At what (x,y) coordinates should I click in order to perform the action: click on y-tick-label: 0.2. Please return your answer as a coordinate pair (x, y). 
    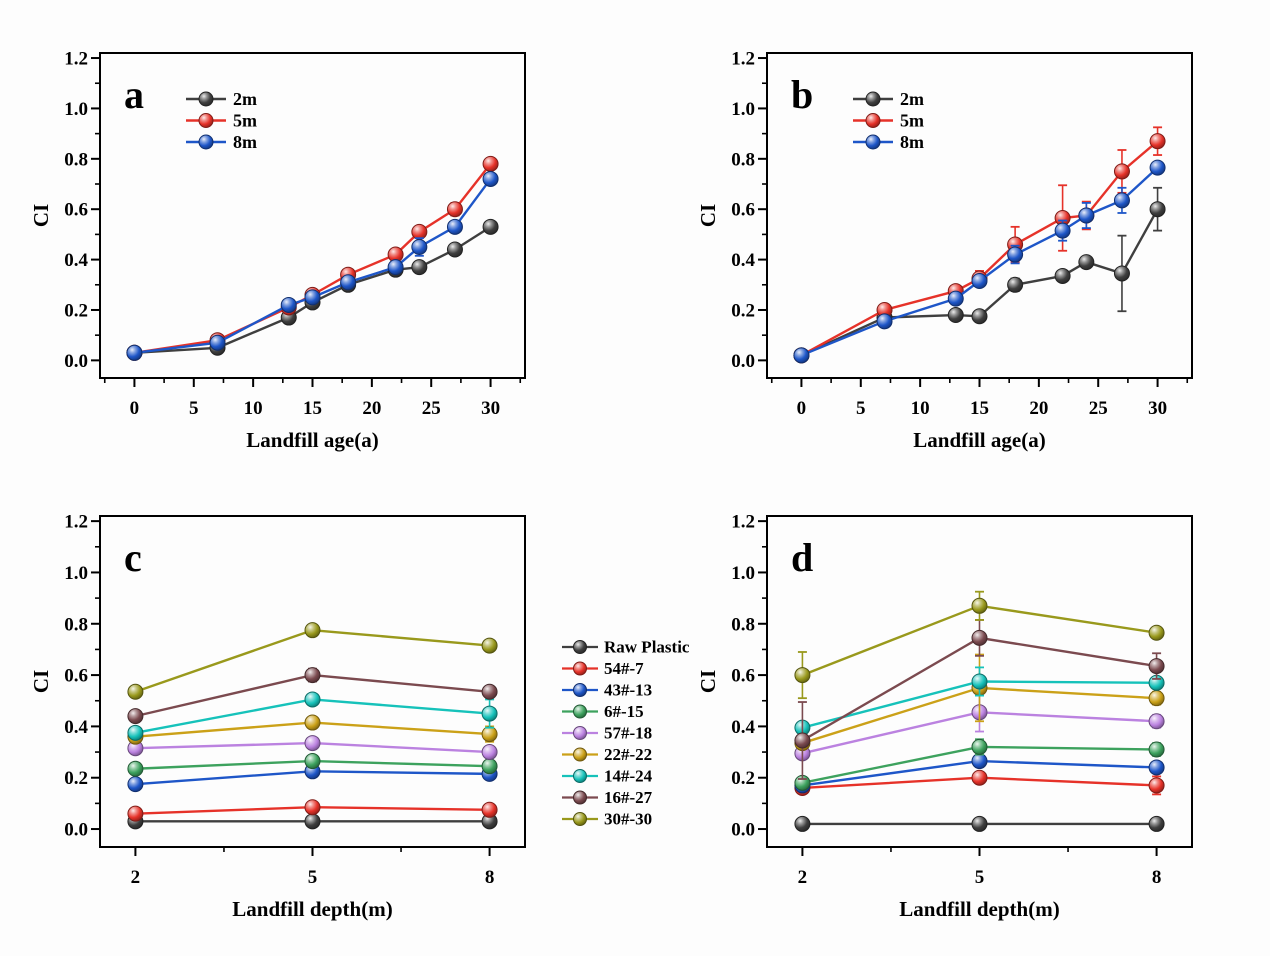
    Looking at the image, I should click on (76, 310).